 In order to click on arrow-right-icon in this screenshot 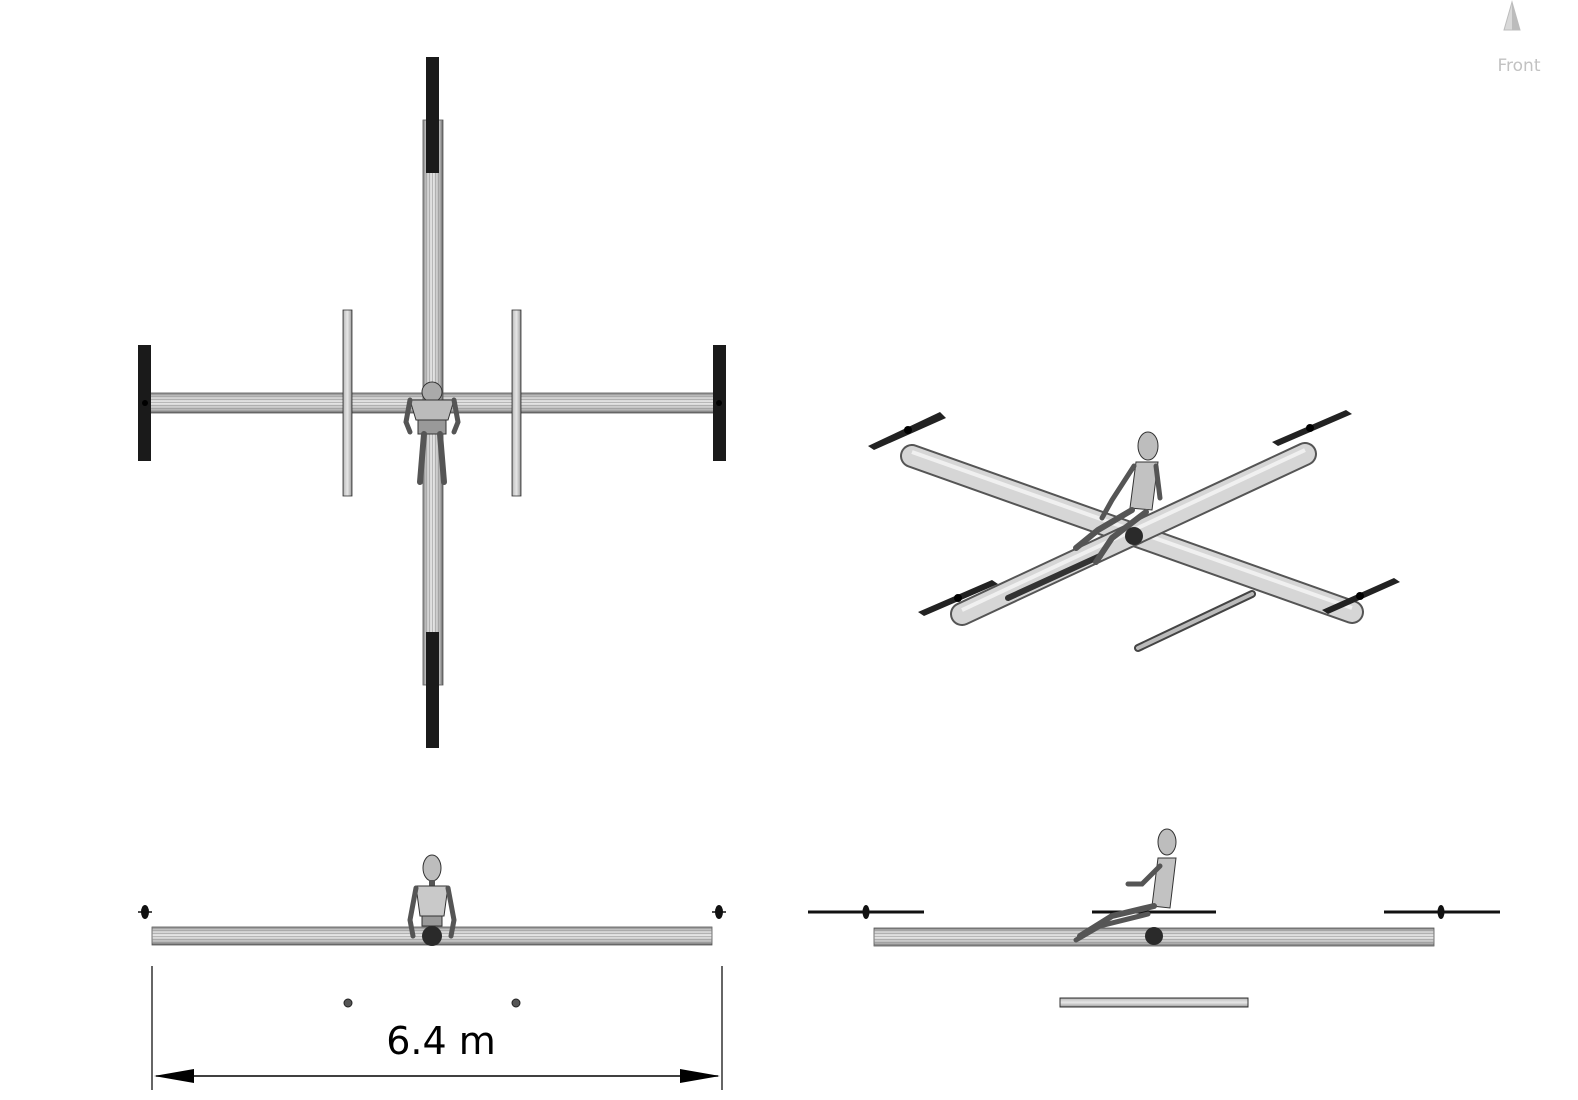, I will do `click(700, 1076)`.